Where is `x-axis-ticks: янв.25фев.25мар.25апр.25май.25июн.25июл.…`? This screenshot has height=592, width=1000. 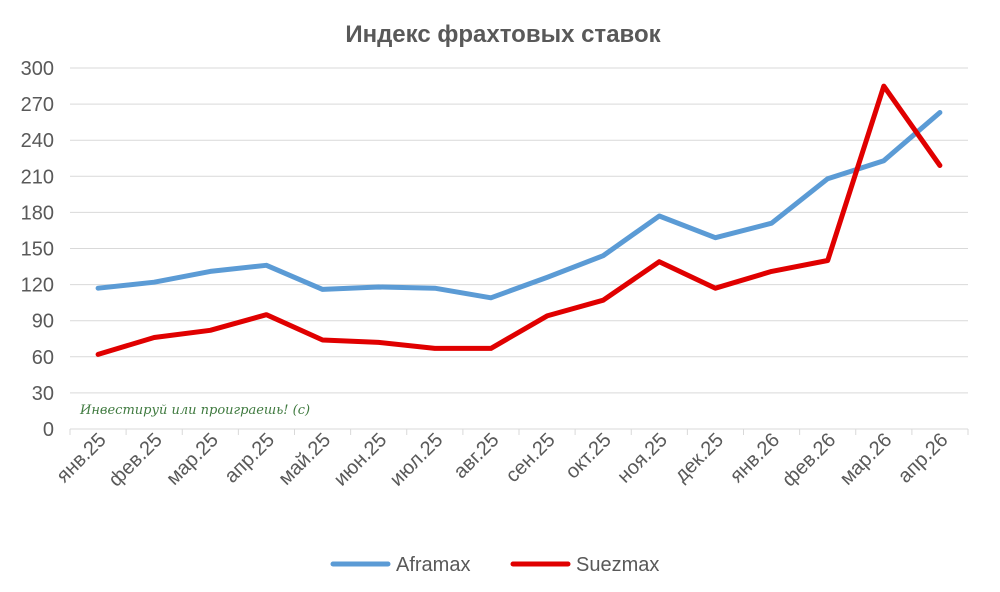 x-axis-ticks: янв.25фев.25мар.25апр.25май.25июн.25июл.… is located at coordinates (502, 460).